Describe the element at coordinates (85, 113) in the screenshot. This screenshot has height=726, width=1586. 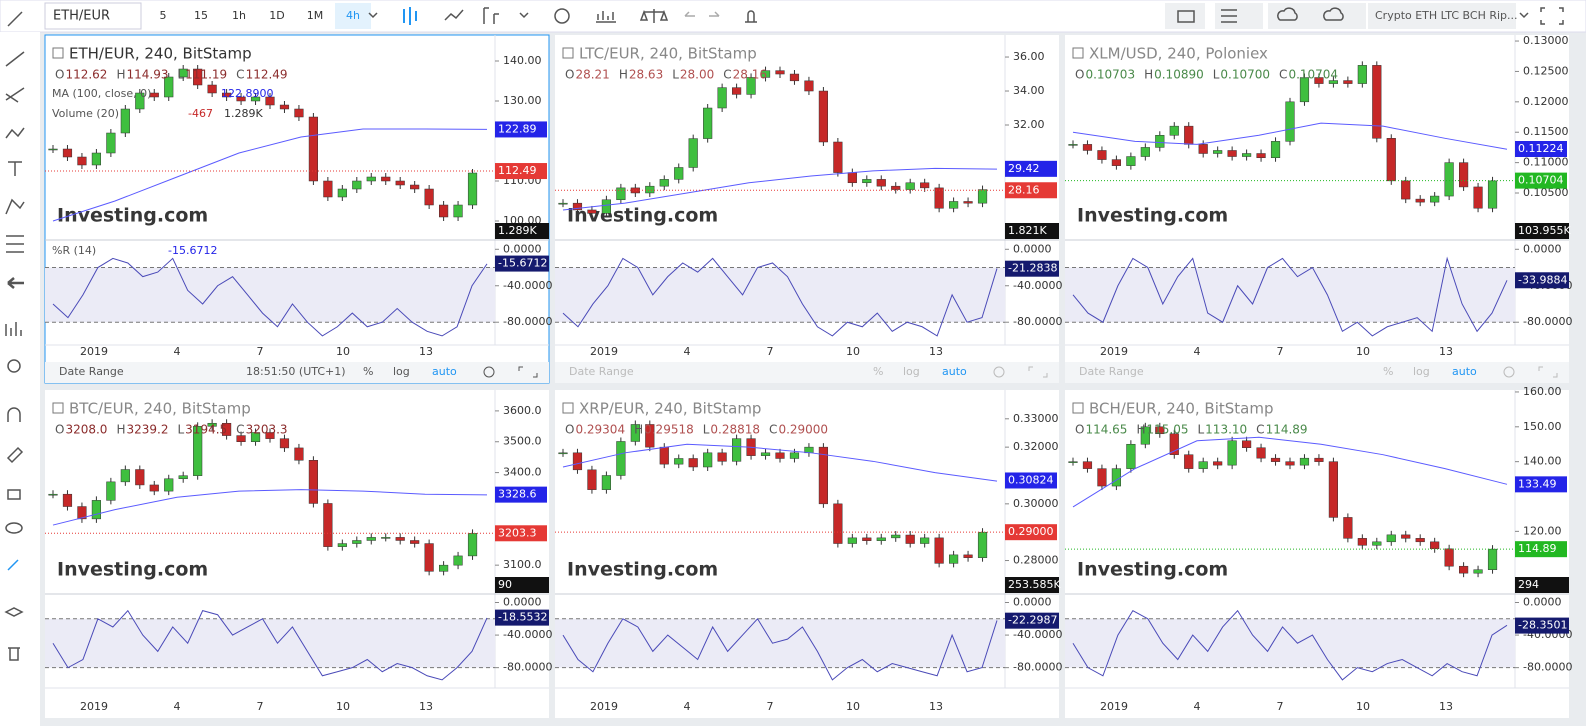
I see `volume-legend-name: Volume (20)` at that location.